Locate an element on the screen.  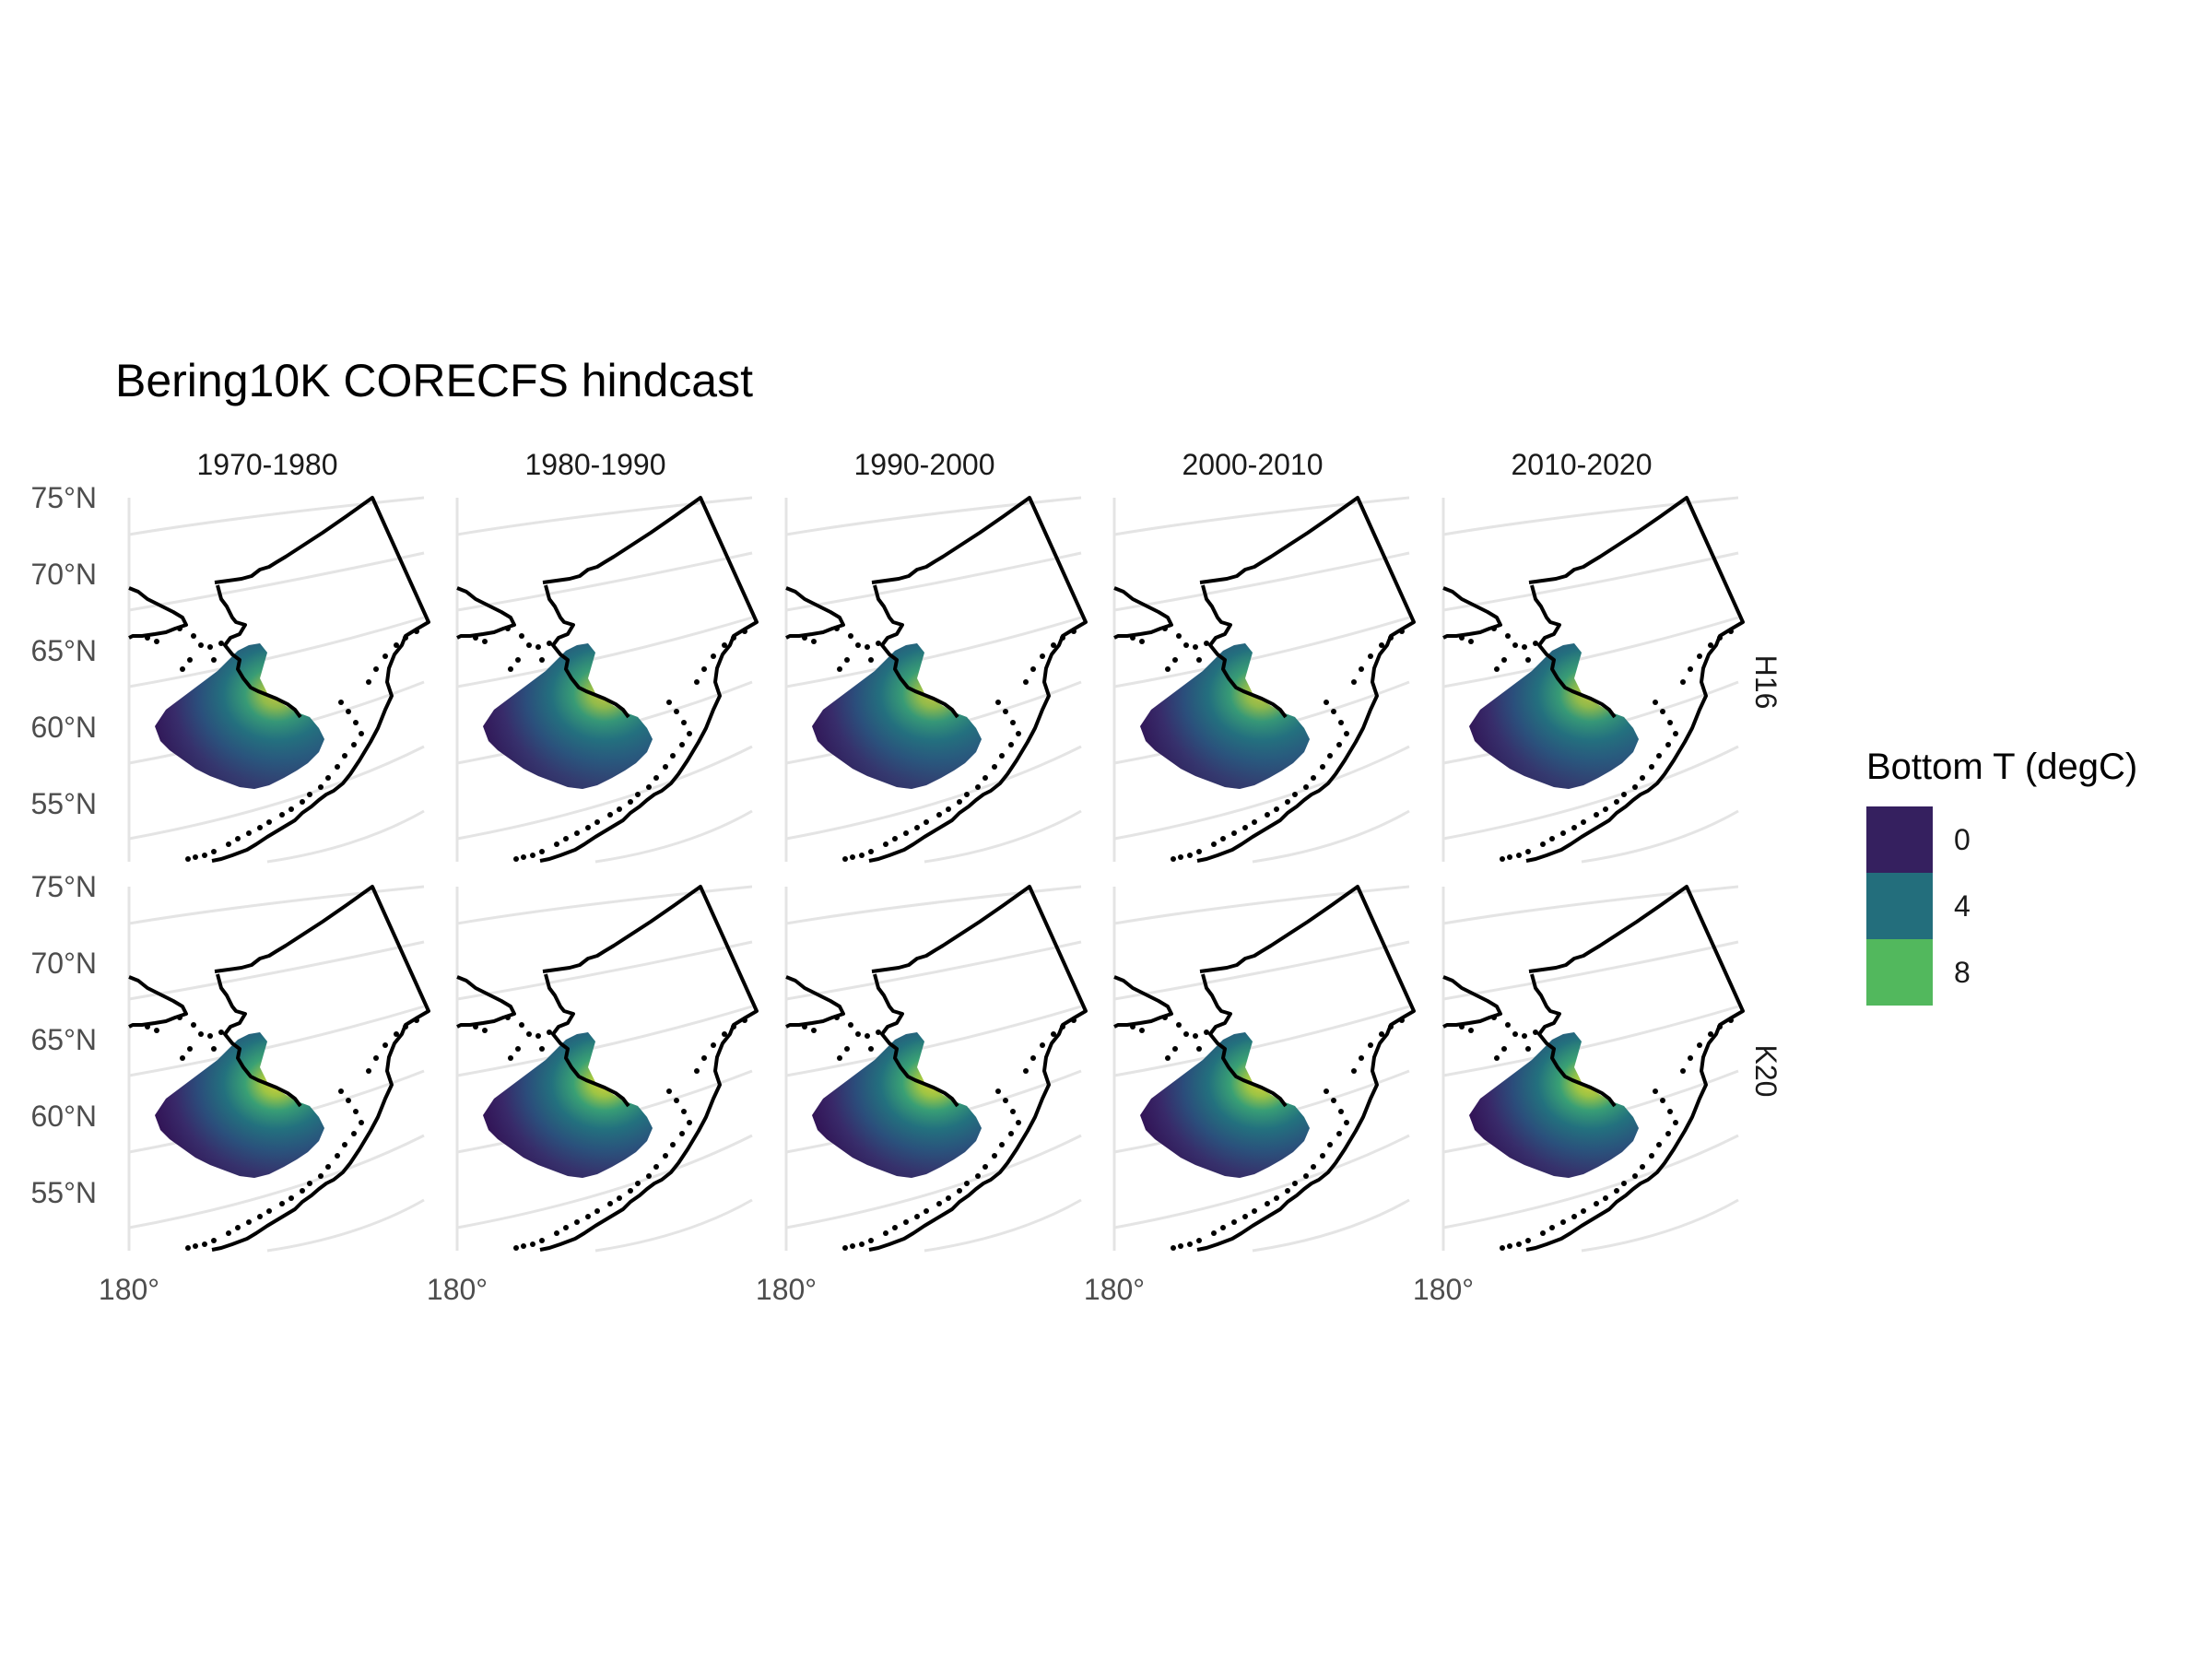
y-axis-tick-label: 70°N is located at coordinates (64, 963).